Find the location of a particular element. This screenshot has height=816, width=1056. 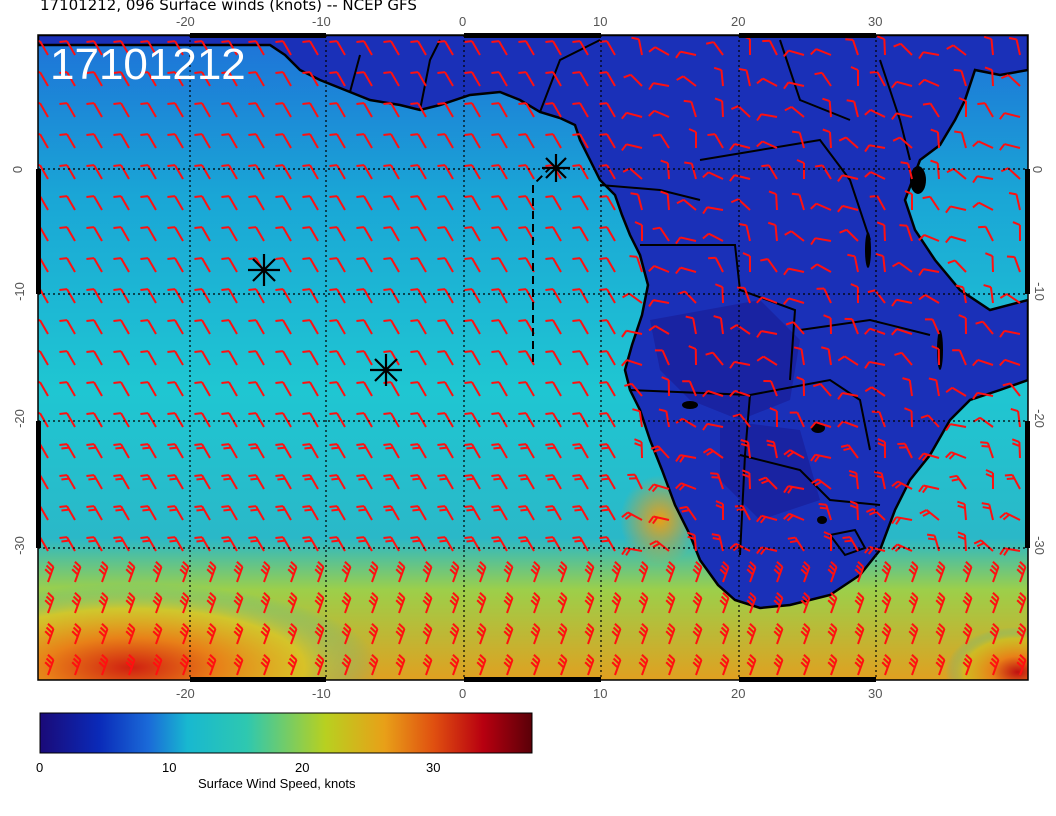

colorbar is located at coordinates (286, 733).